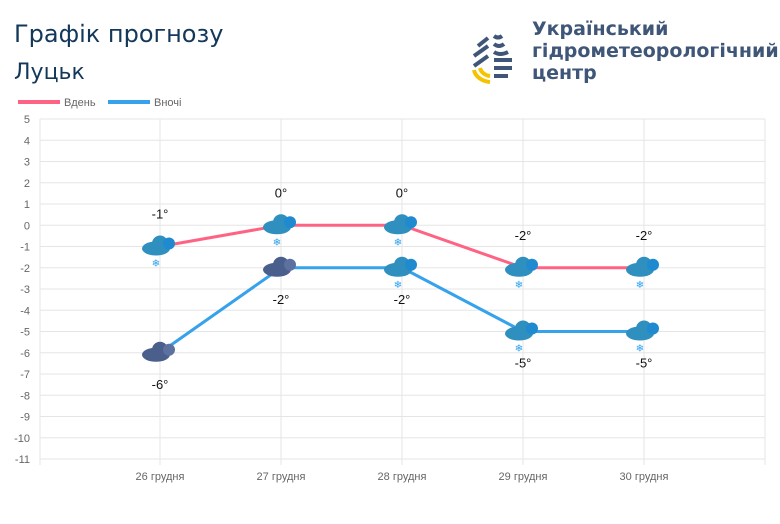  I want to click on y-tick-label: -10, so click(22, 439).